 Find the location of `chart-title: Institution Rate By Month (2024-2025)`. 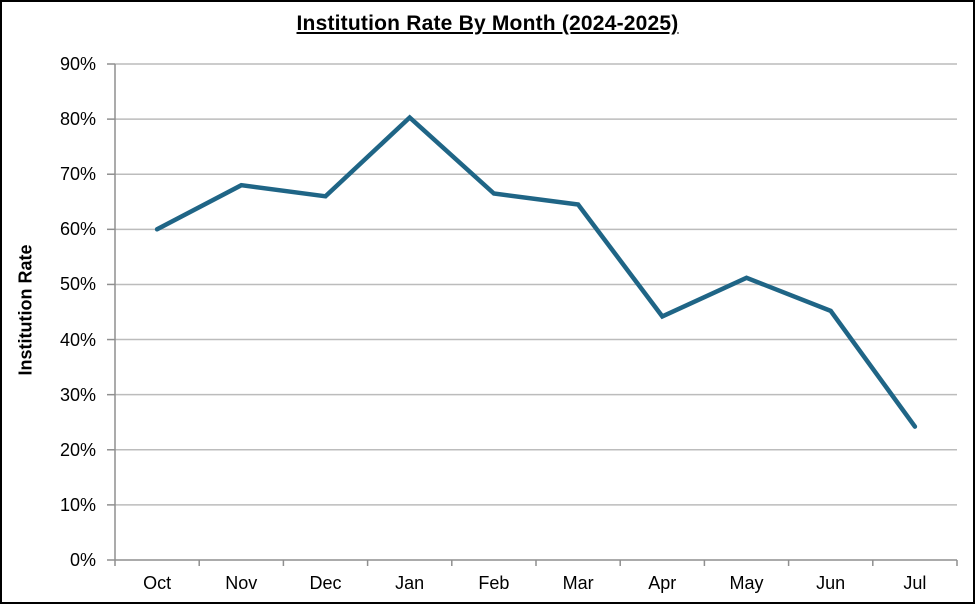

chart-title: Institution Rate By Month (2024-2025) is located at coordinates (487, 23).